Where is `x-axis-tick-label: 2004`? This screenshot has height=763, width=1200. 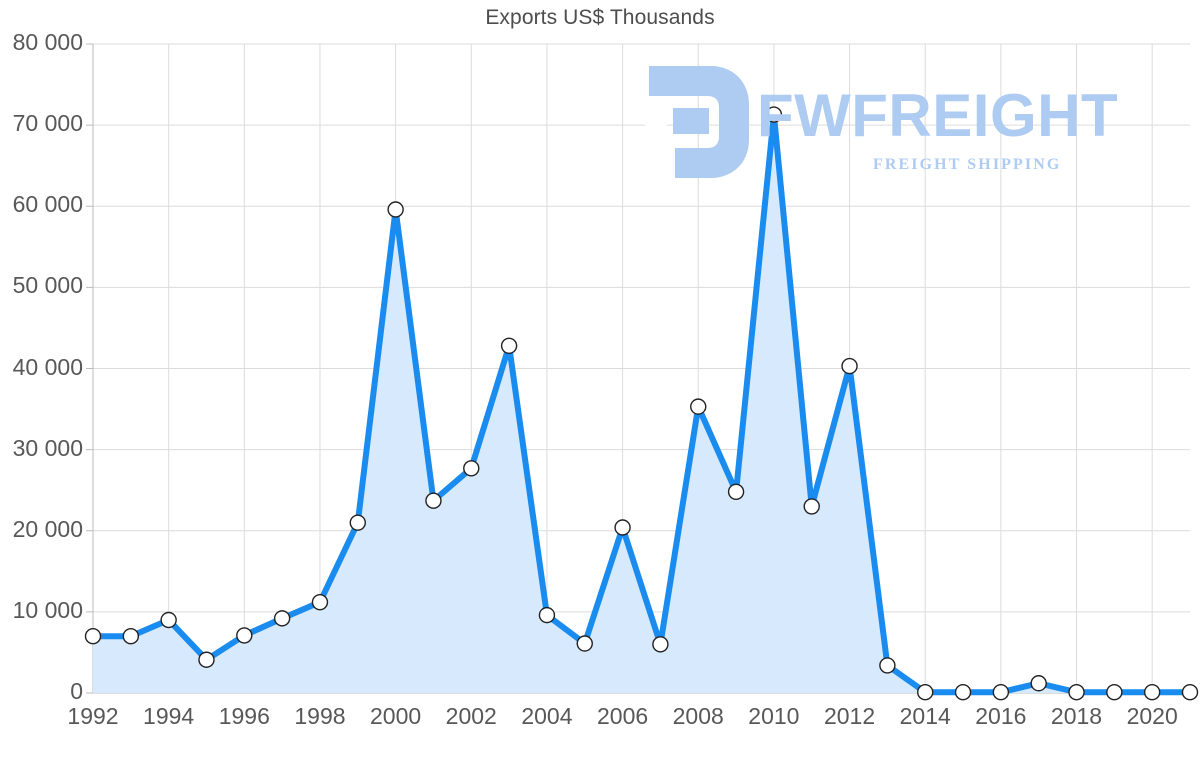
x-axis-tick-label: 2004 is located at coordinates (547, 716).